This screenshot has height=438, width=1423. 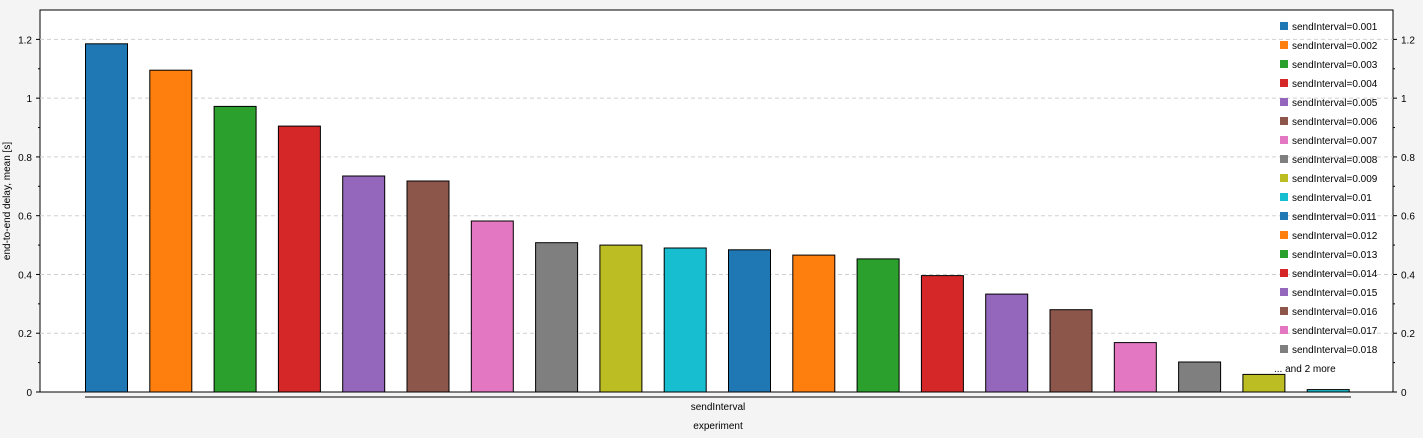 What do you see at coordinates (1408, 158) in the screenshot?
I see `y-tick-label-right: 0.8` at bounding box center [1408, 158].